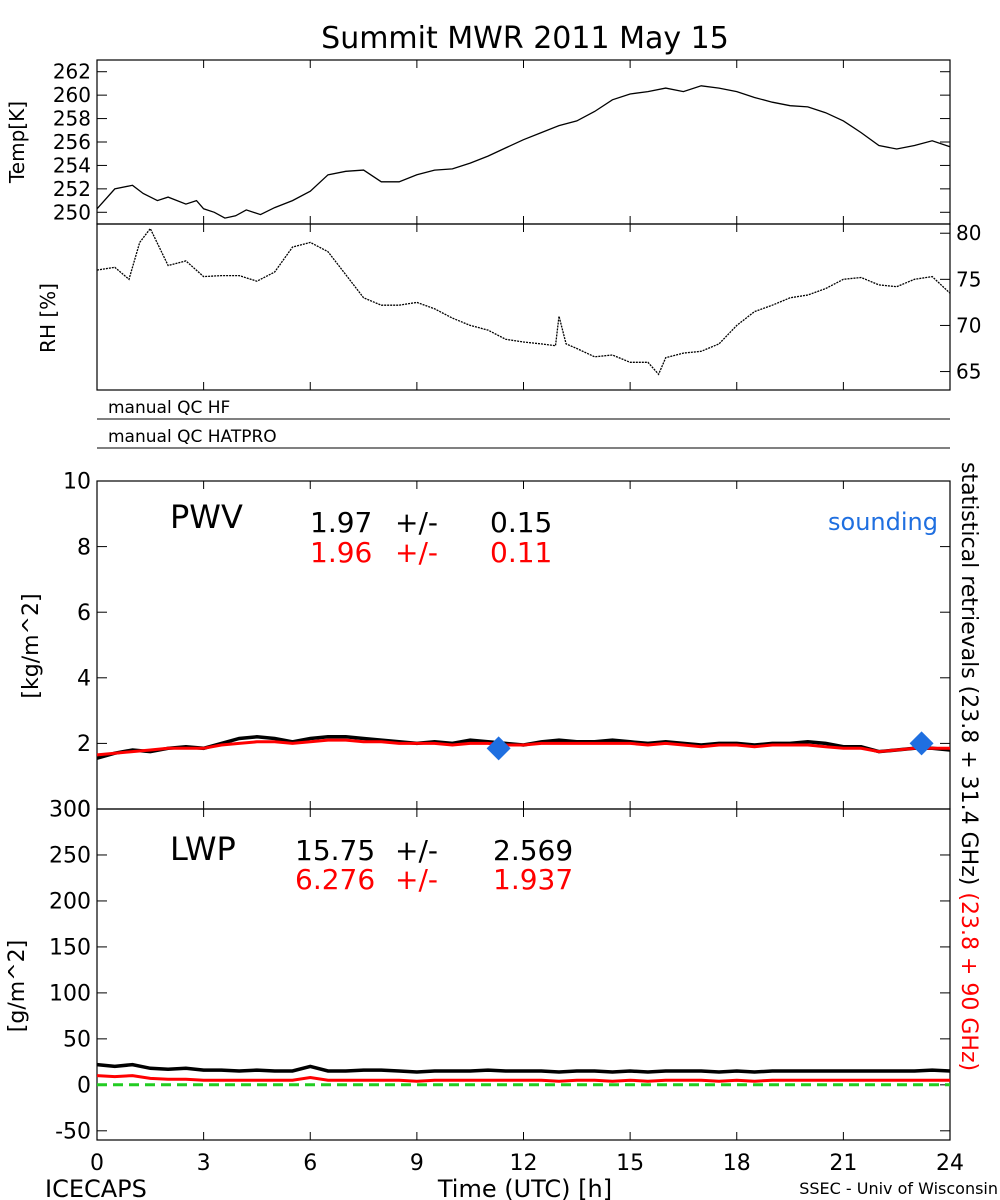 The width and height of the screenshot is (1000, 1200). I want to click on rh-line, so click(523, 301).